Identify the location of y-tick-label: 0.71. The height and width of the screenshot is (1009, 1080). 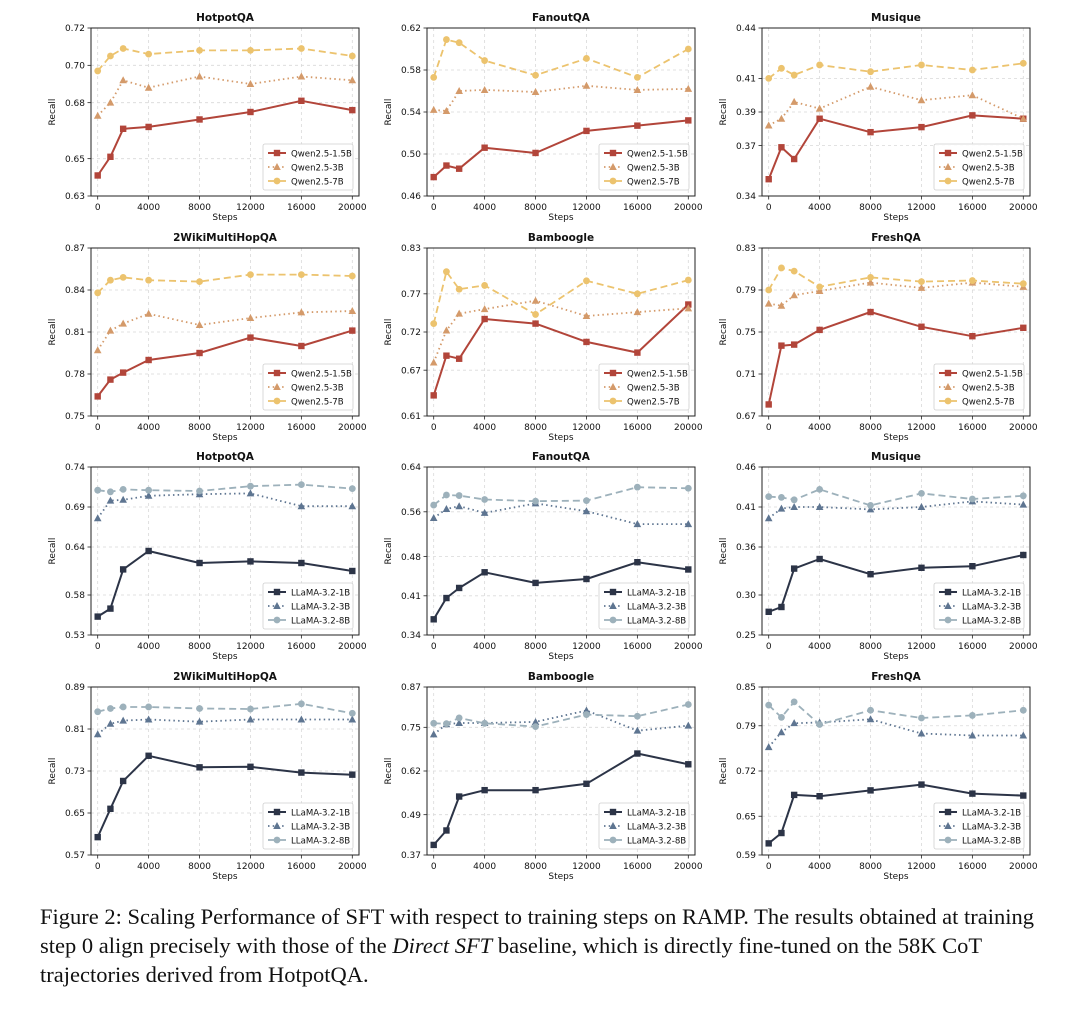
(746, 375).